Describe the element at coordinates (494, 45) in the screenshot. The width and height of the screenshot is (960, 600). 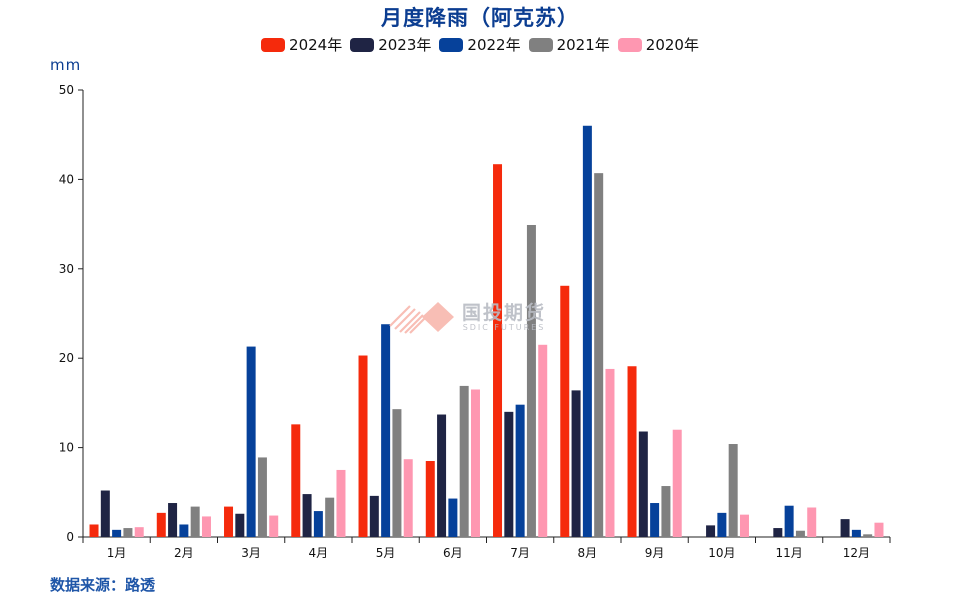
I see `legend-label: 2022年` at that location.